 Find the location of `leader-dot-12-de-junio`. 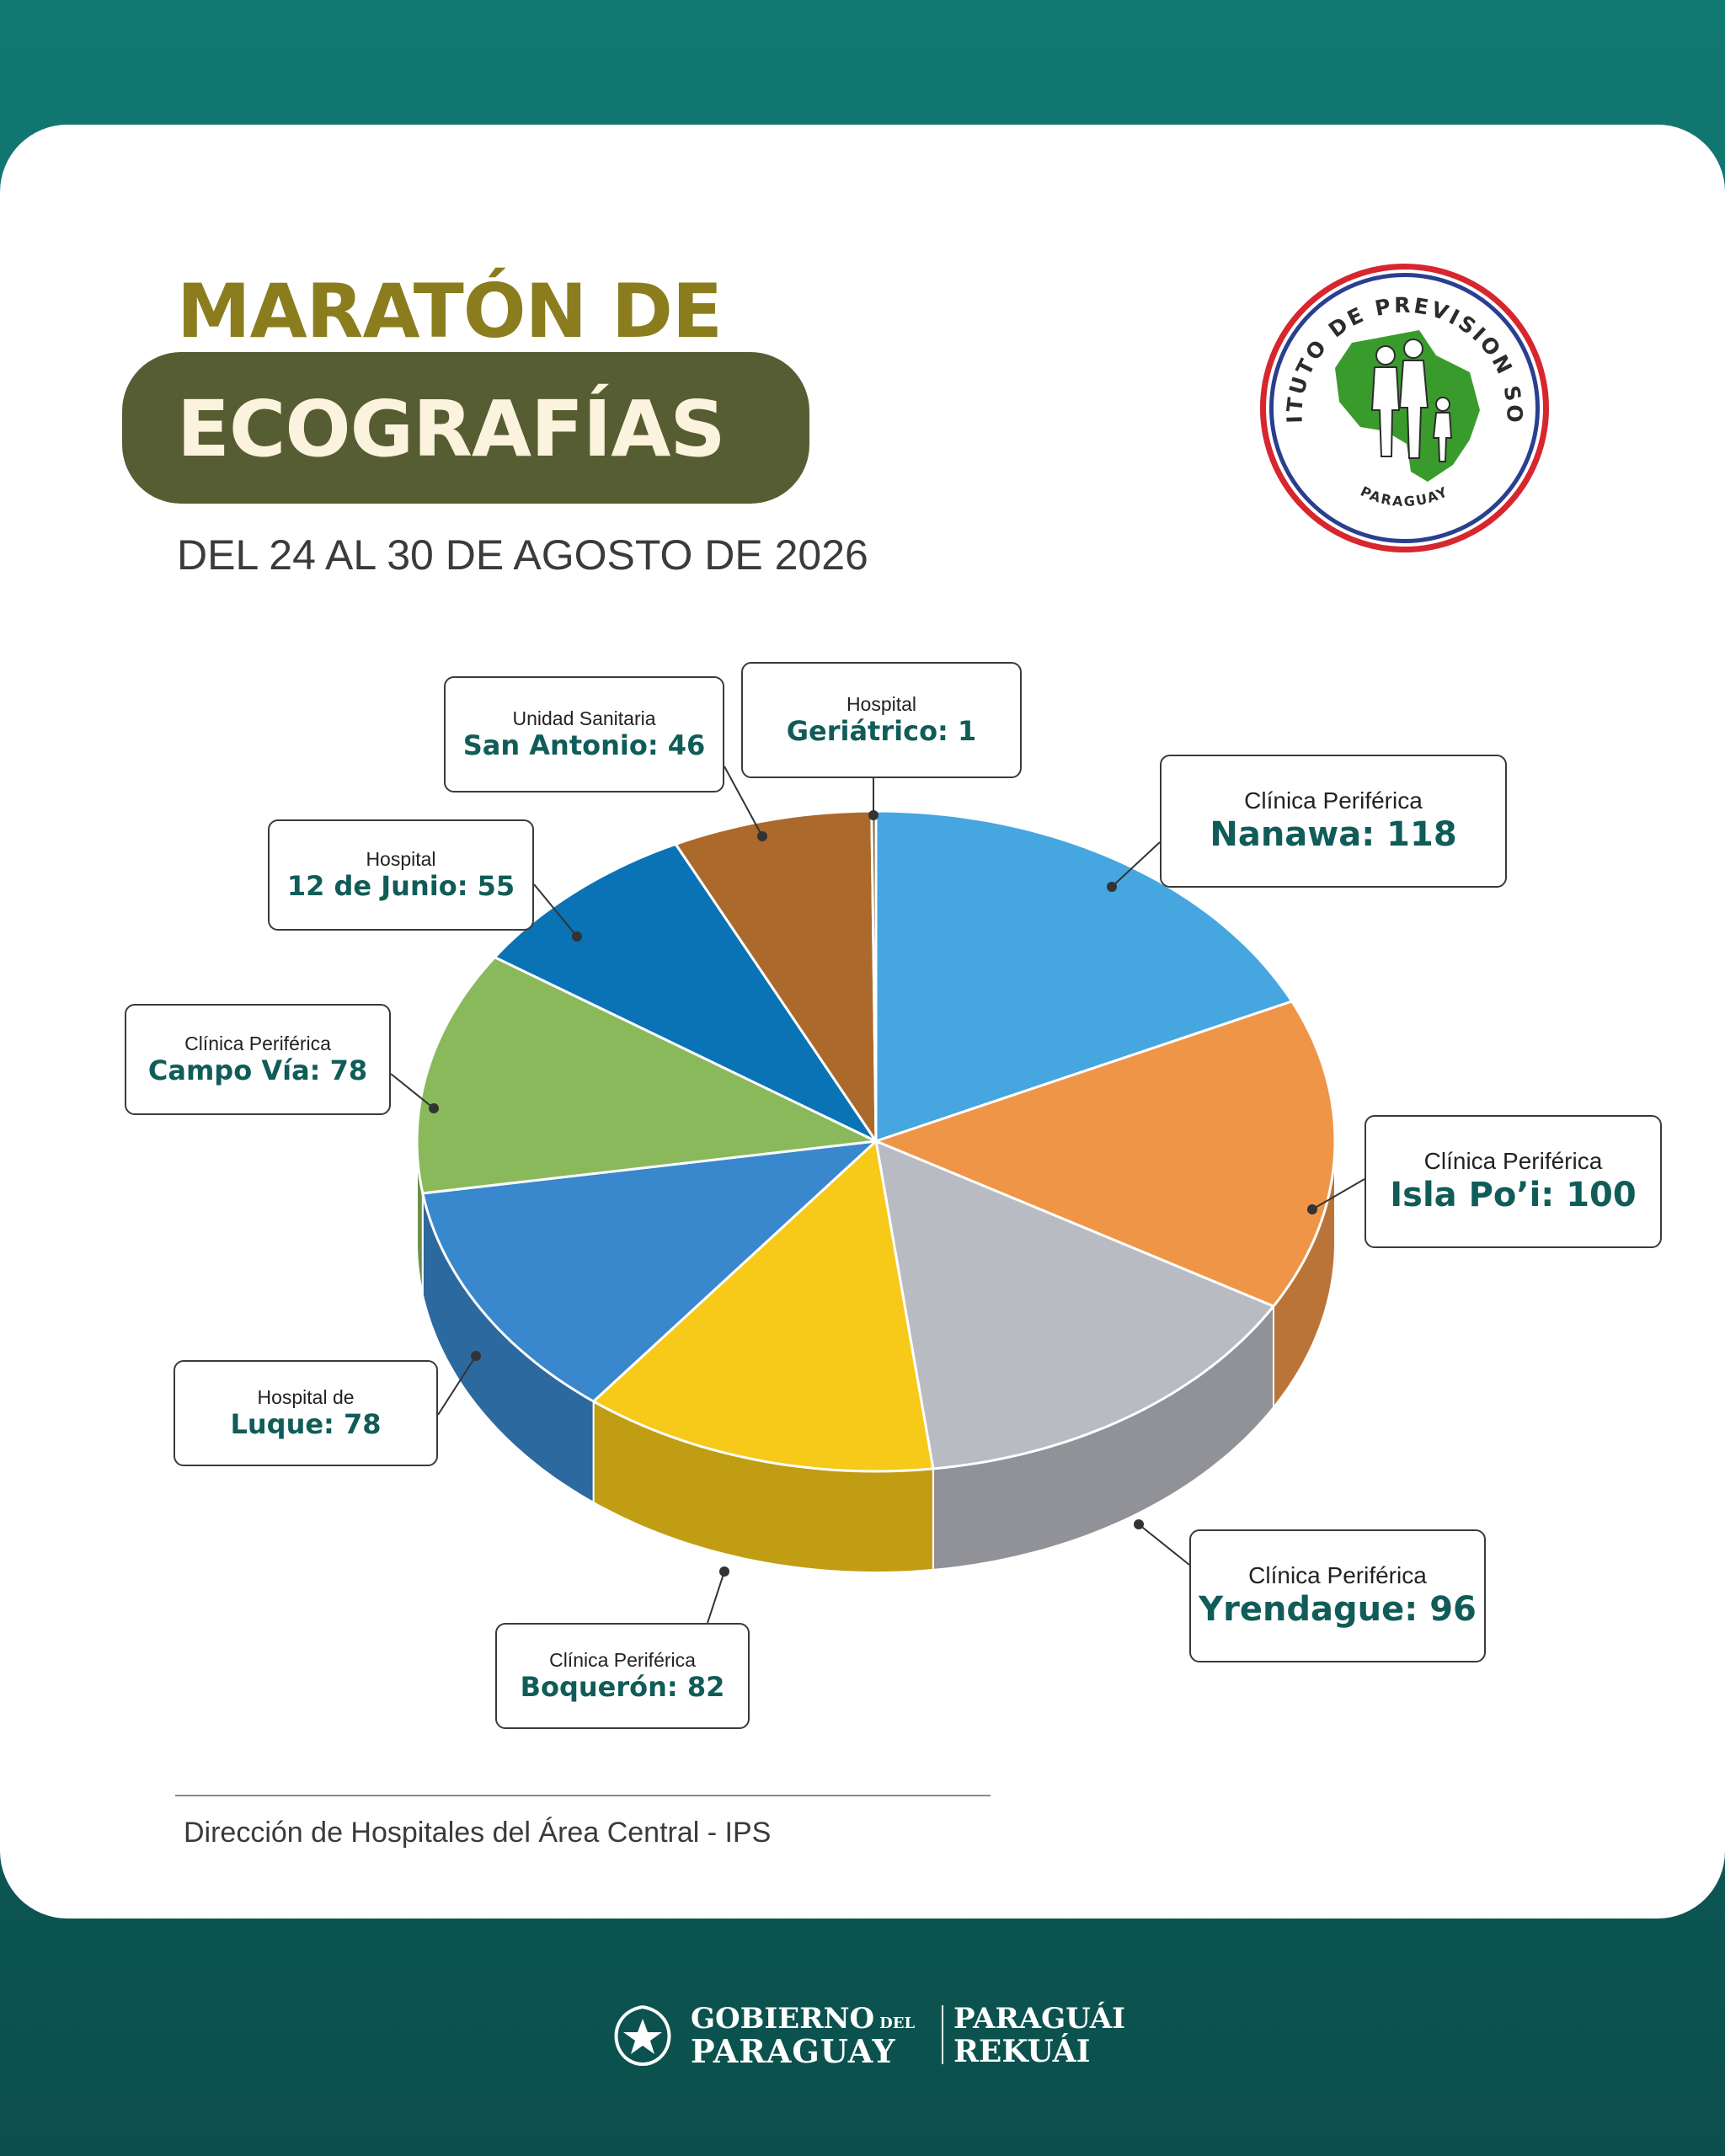

leader-dot-12-de-junio is located at coordinates (577, 937).